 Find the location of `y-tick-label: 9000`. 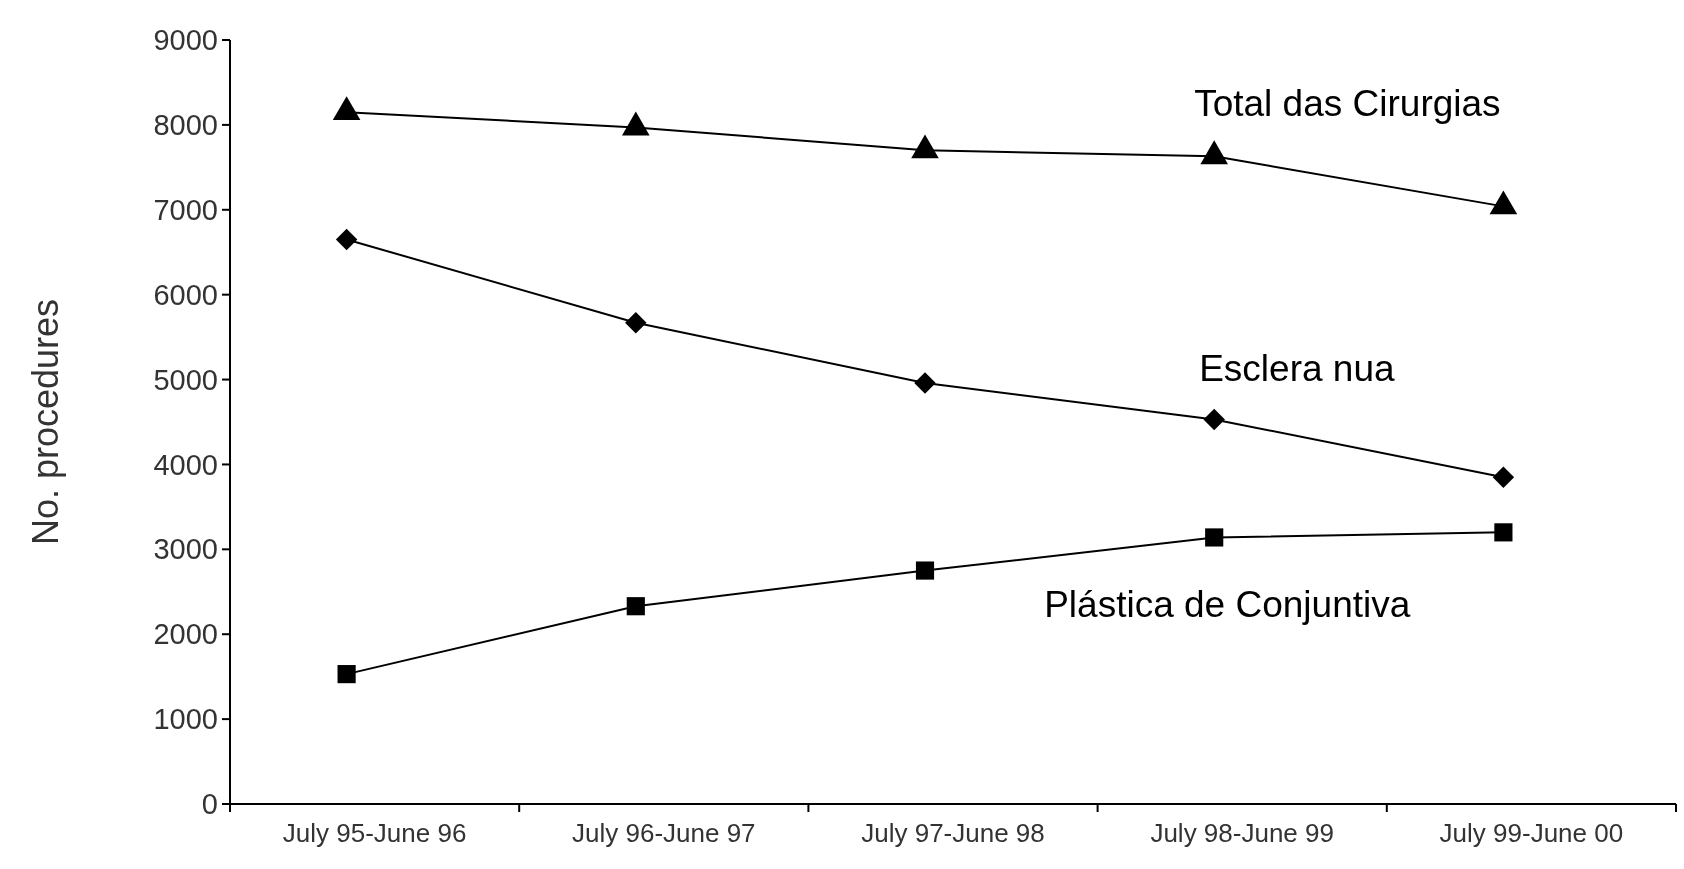

y-tick-label: 9000 is located at coordinates (185, 40).